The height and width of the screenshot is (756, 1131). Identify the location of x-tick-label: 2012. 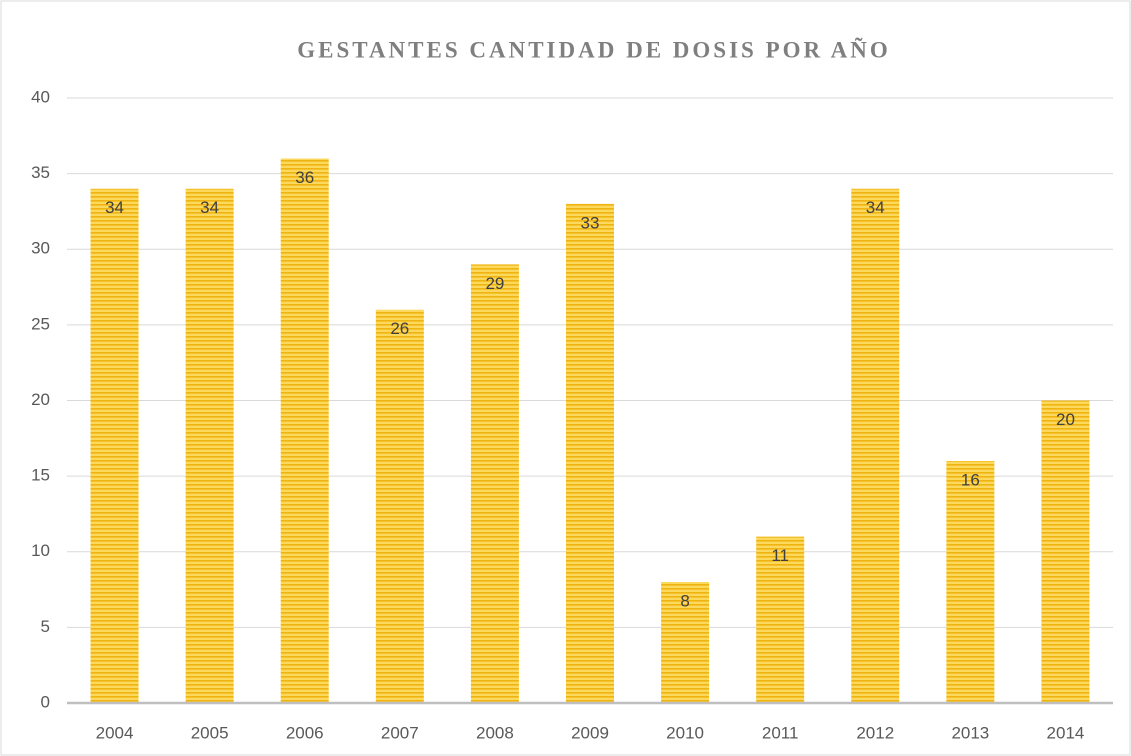
(875, 732).